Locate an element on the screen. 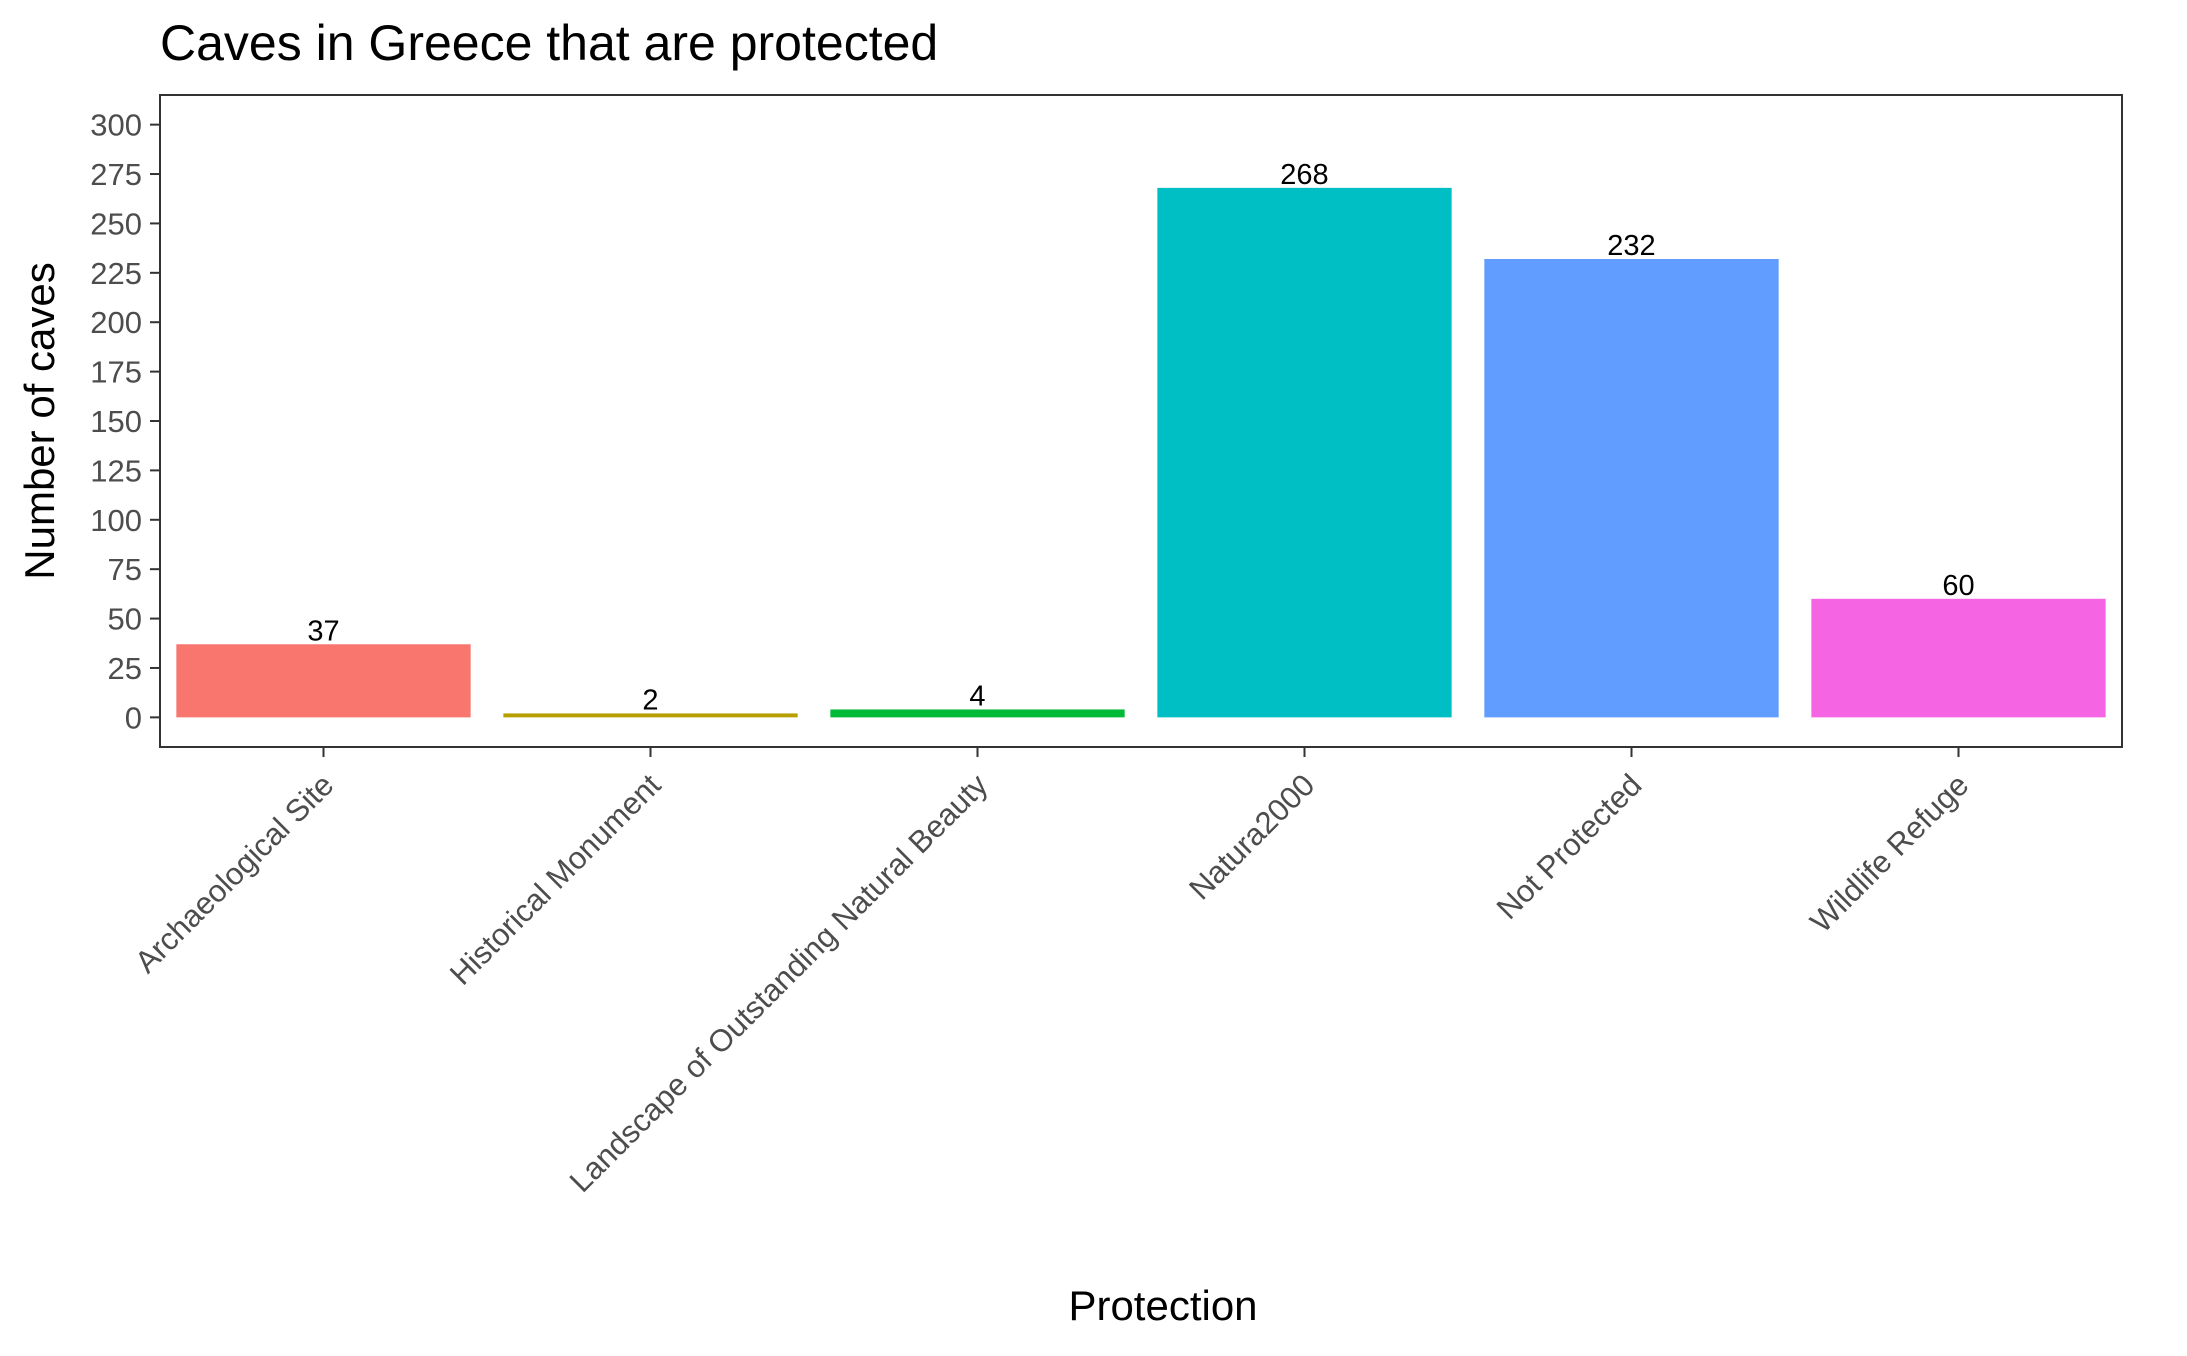  y-tick-label: 200 is located at coordinates (116, 322).